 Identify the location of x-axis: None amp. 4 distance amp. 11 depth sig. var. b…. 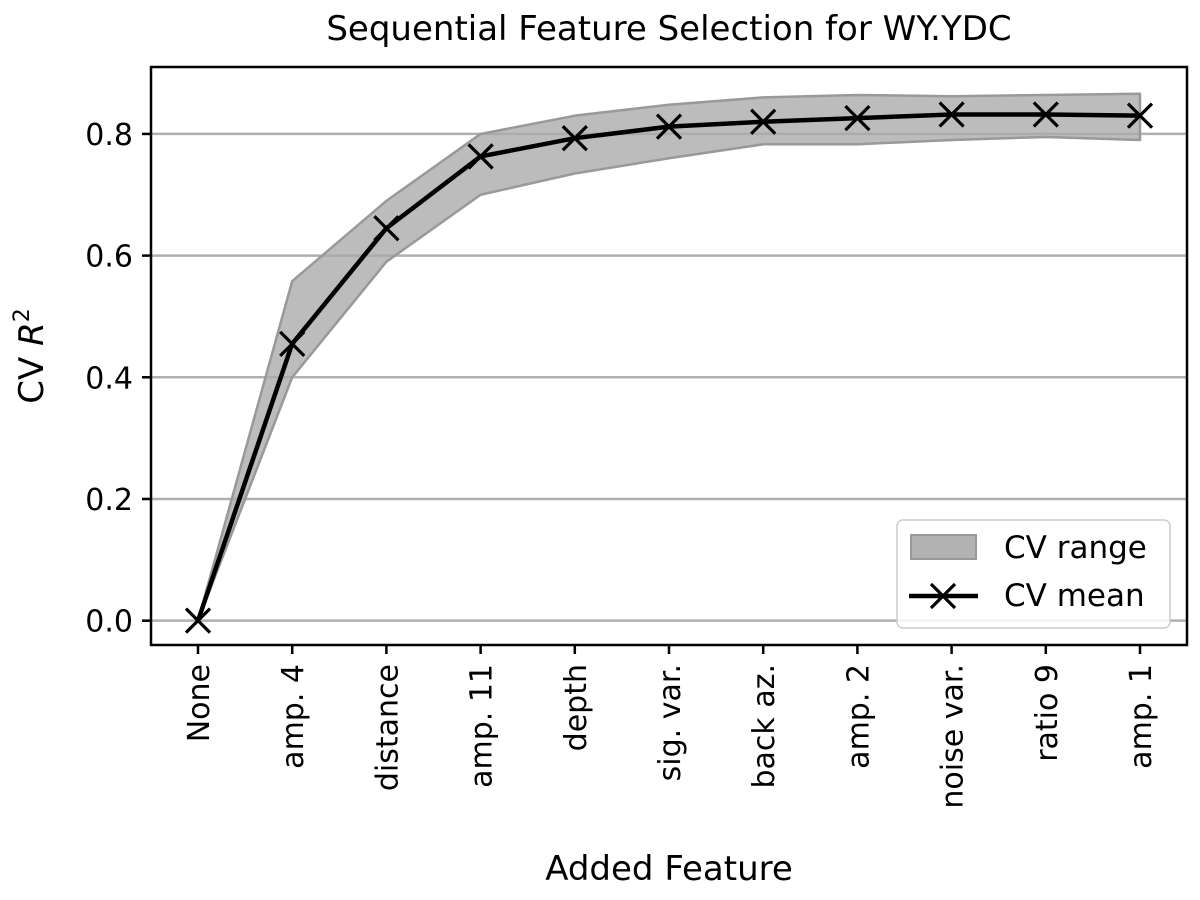
(670, 727).